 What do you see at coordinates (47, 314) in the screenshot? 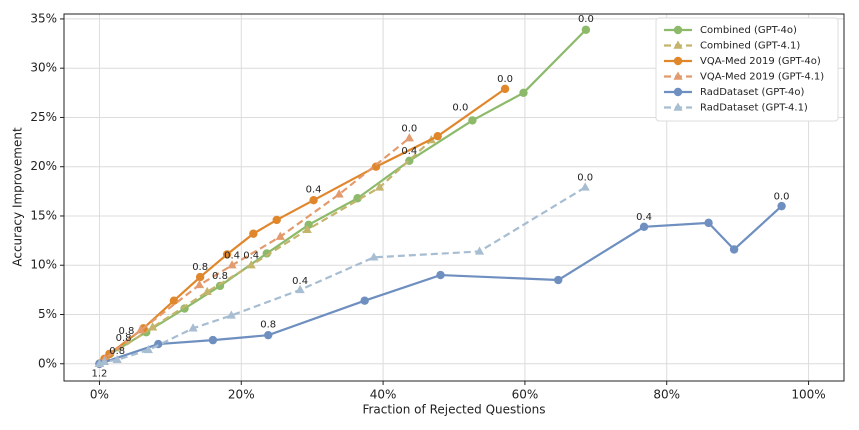
I see `y-tick-label: 5%` at bounding box center [47, 314].